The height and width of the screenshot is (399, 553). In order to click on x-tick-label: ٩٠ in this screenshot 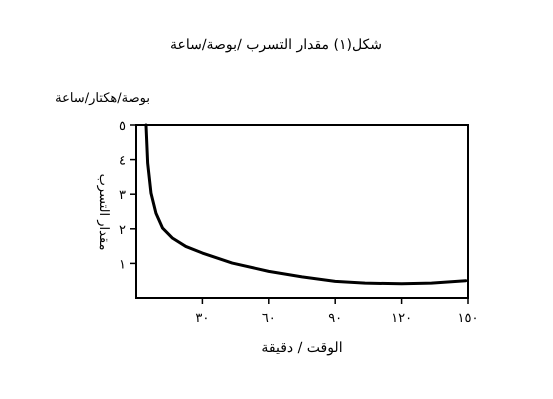, I will do `click(335, 318)`.